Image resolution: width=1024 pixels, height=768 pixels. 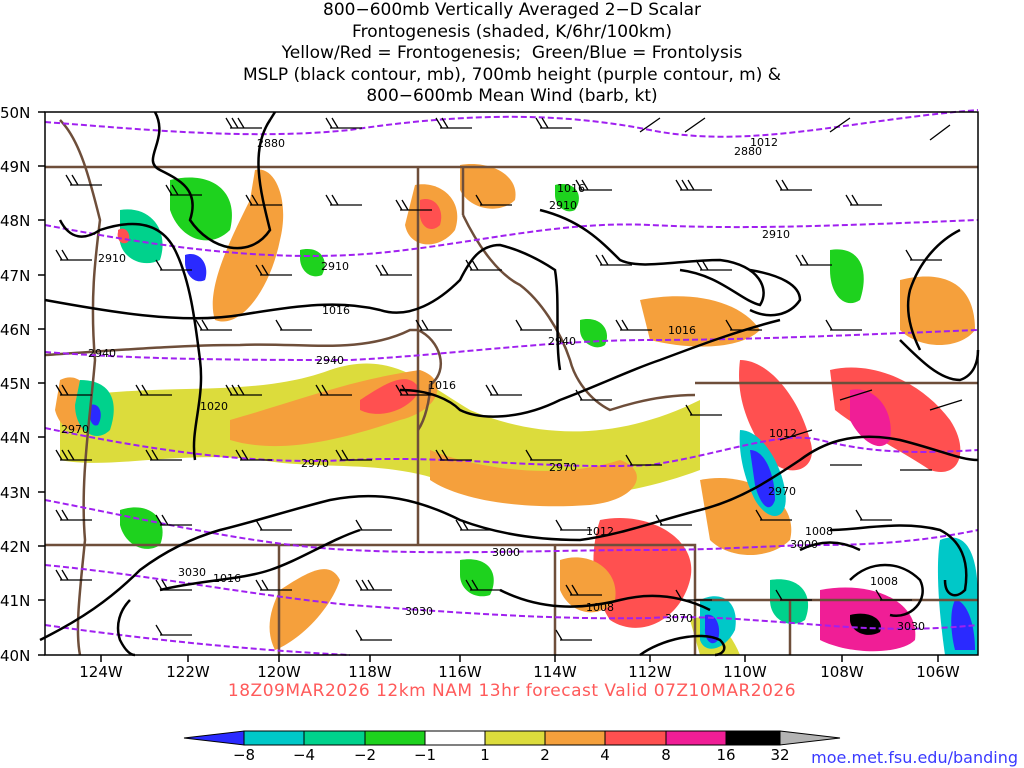 I want to click on lon-label: 120W, so click(x=279, y=672).